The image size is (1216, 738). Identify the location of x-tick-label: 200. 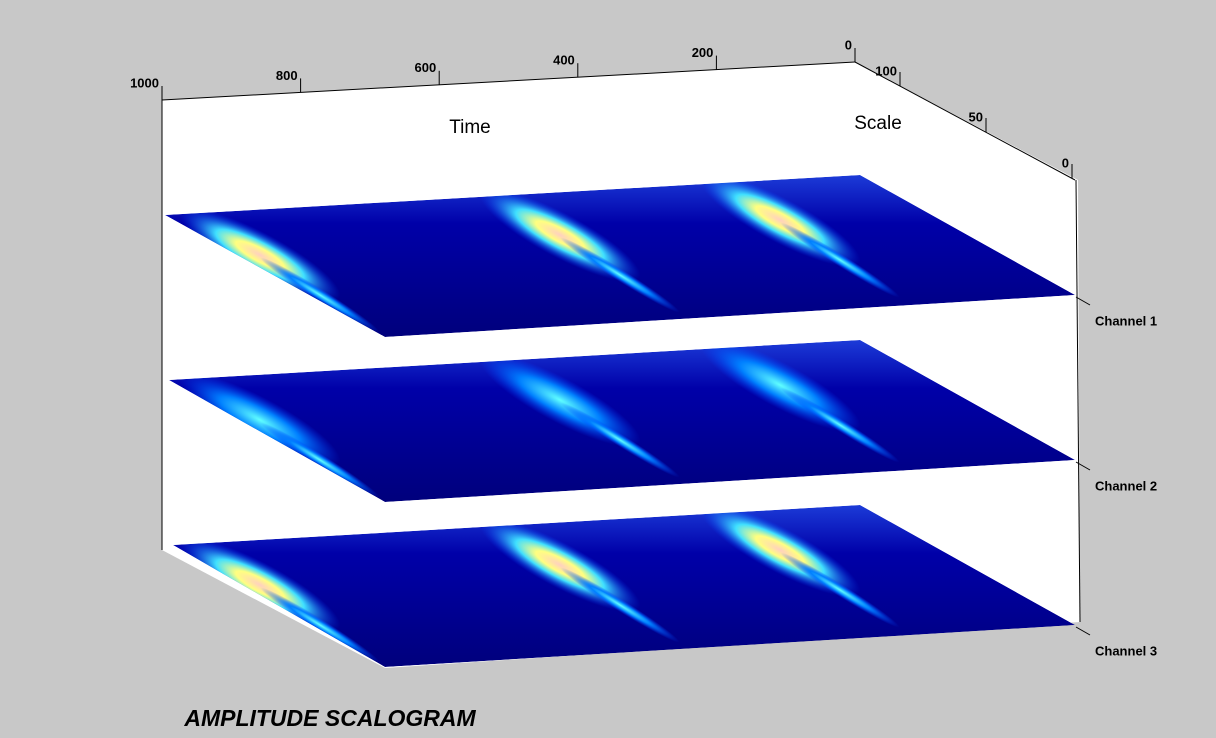
(703, 52).